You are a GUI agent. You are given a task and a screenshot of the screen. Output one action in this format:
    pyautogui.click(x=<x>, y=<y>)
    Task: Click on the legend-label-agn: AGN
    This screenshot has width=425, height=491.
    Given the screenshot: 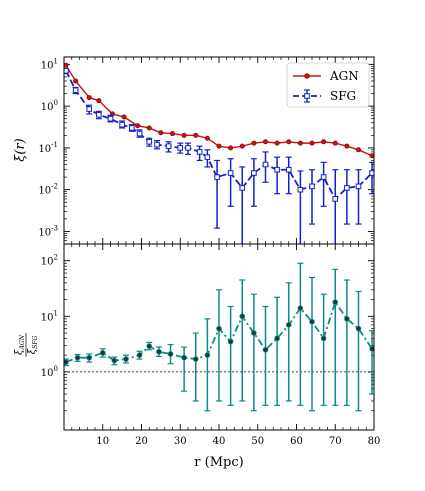 What is the action you would take?
    pyautogui.click(x=344, y=76)
    